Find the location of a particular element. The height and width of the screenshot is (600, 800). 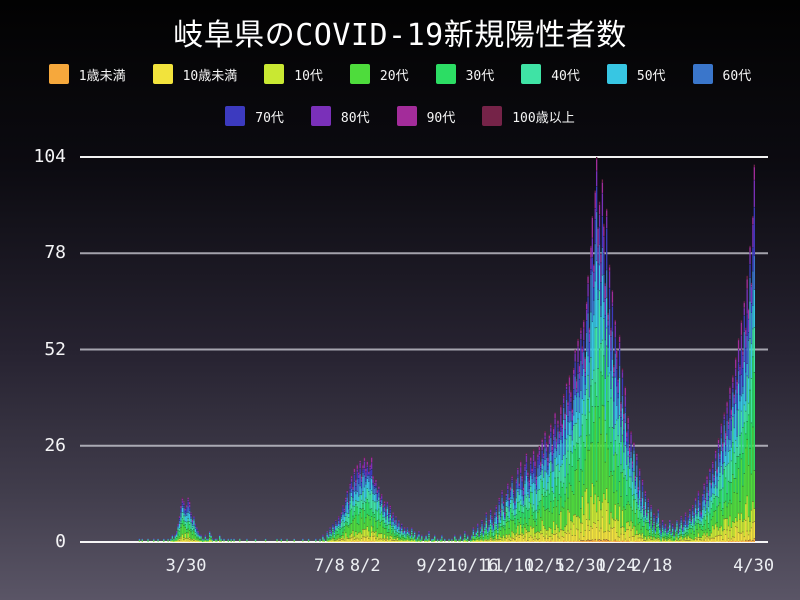

legend-label: 50代 is located at coordinates (651, 76).